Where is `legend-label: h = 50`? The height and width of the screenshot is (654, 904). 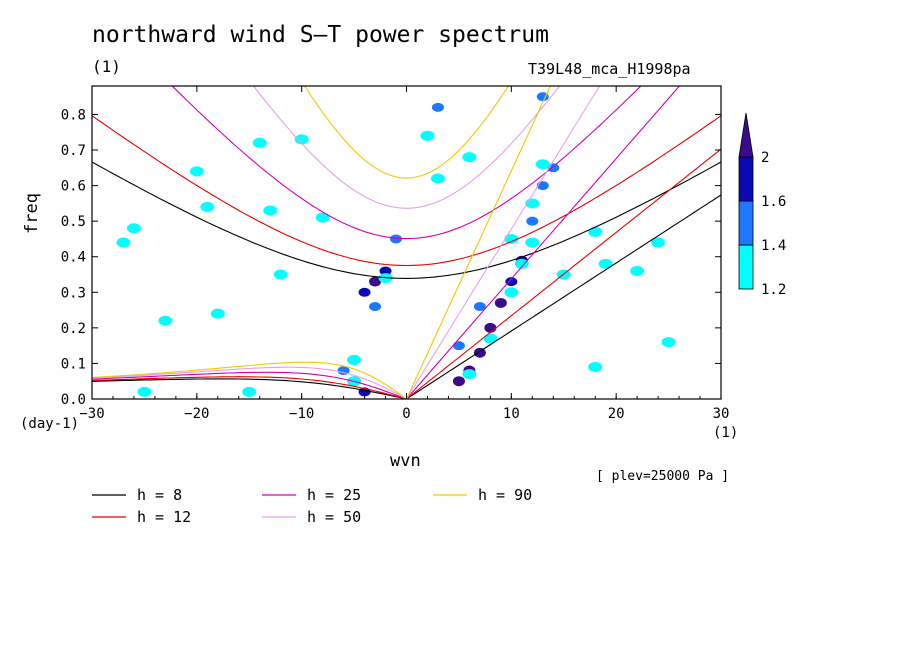
legend-label: h = 50 is located at coordinates (334, 517).